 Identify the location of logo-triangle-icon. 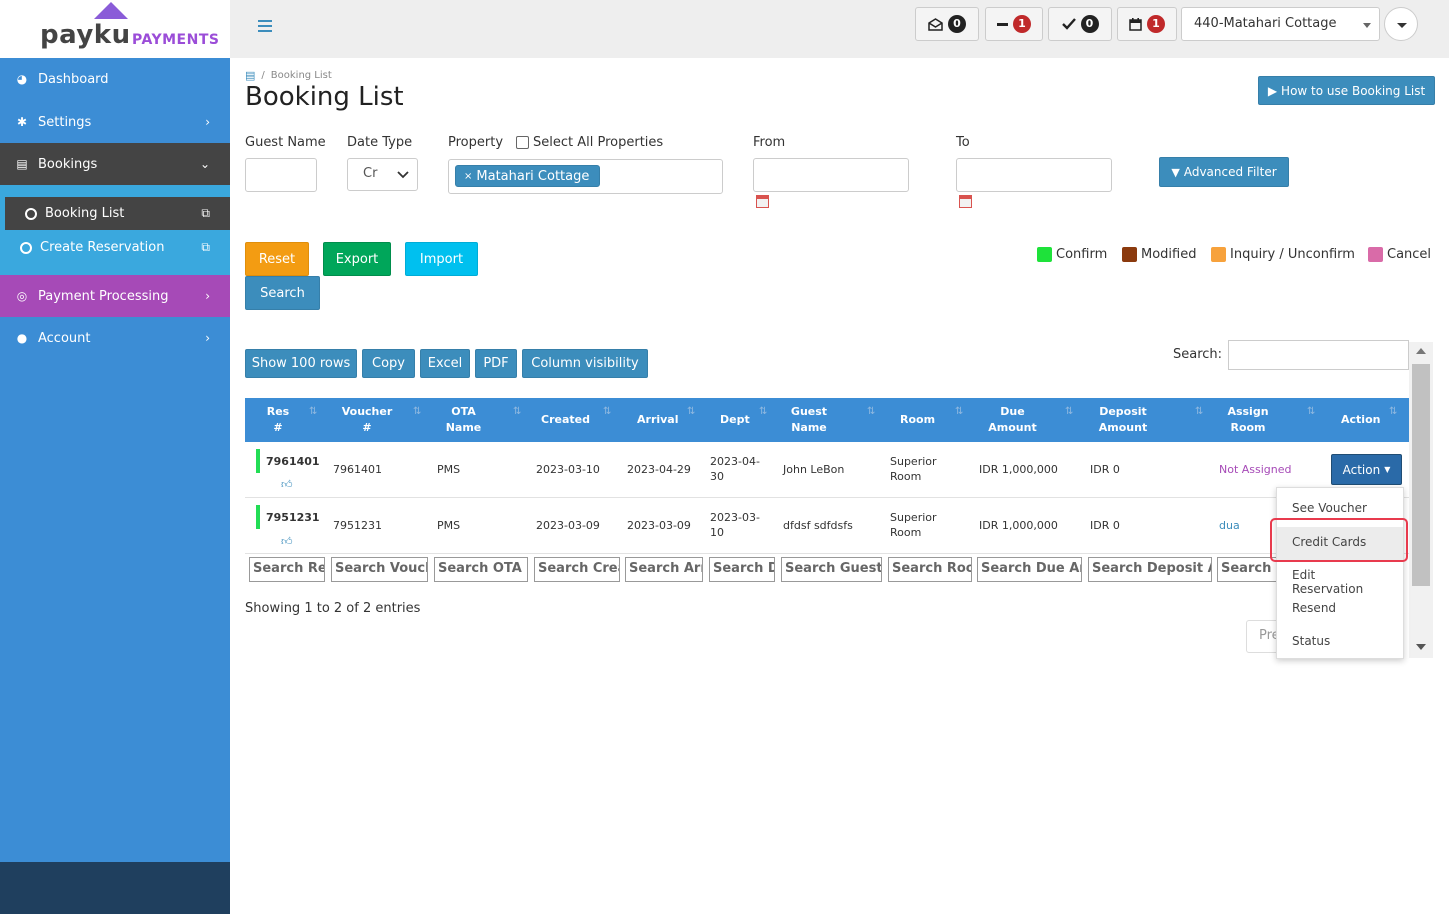
(111, 10).